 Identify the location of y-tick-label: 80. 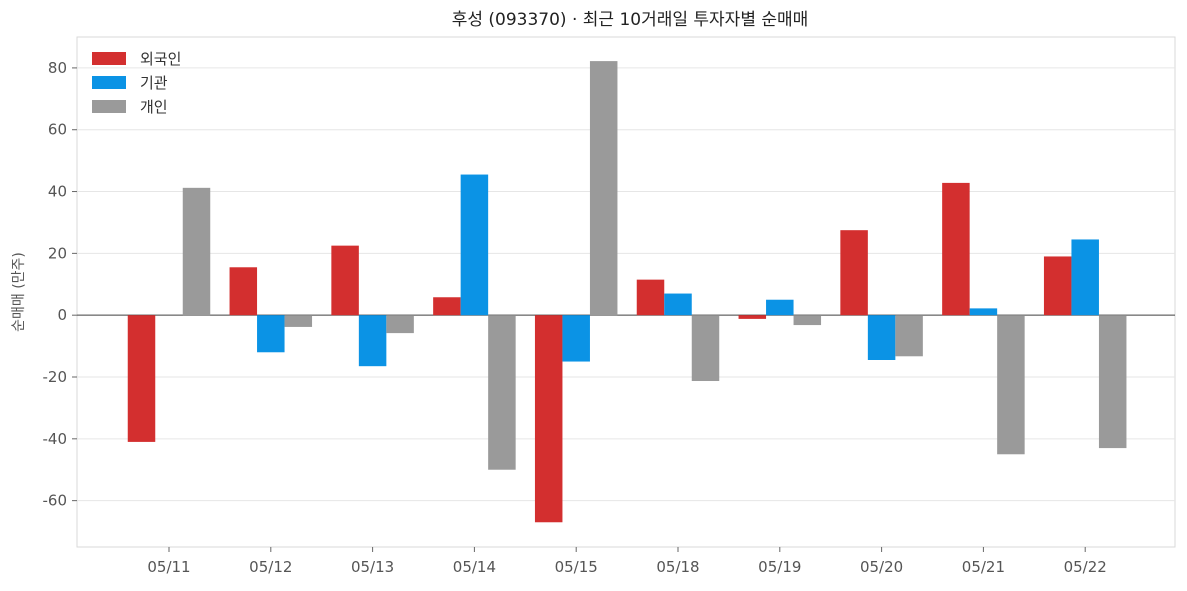
(57, 68).